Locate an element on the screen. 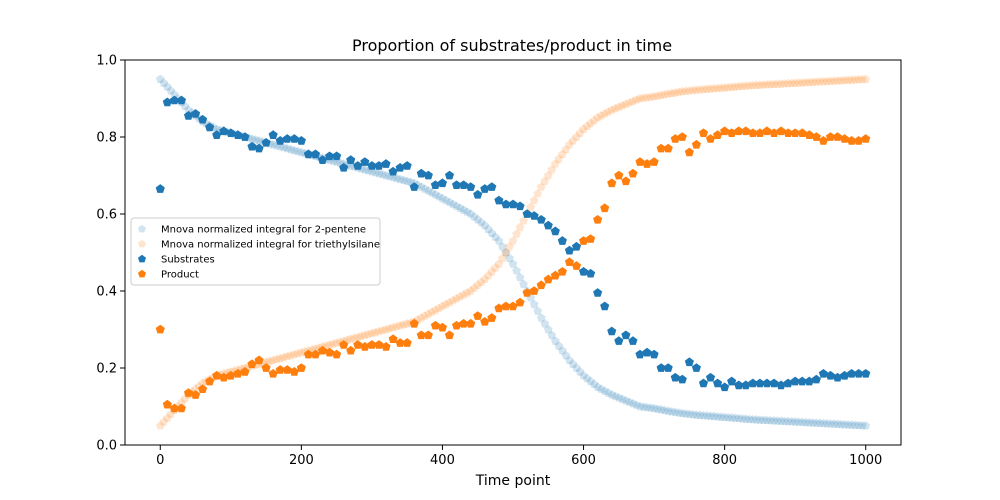 The width and height of the screenshot is (1000, 500). y-tick-label: 0.6 is located at coordinates (106, 215).